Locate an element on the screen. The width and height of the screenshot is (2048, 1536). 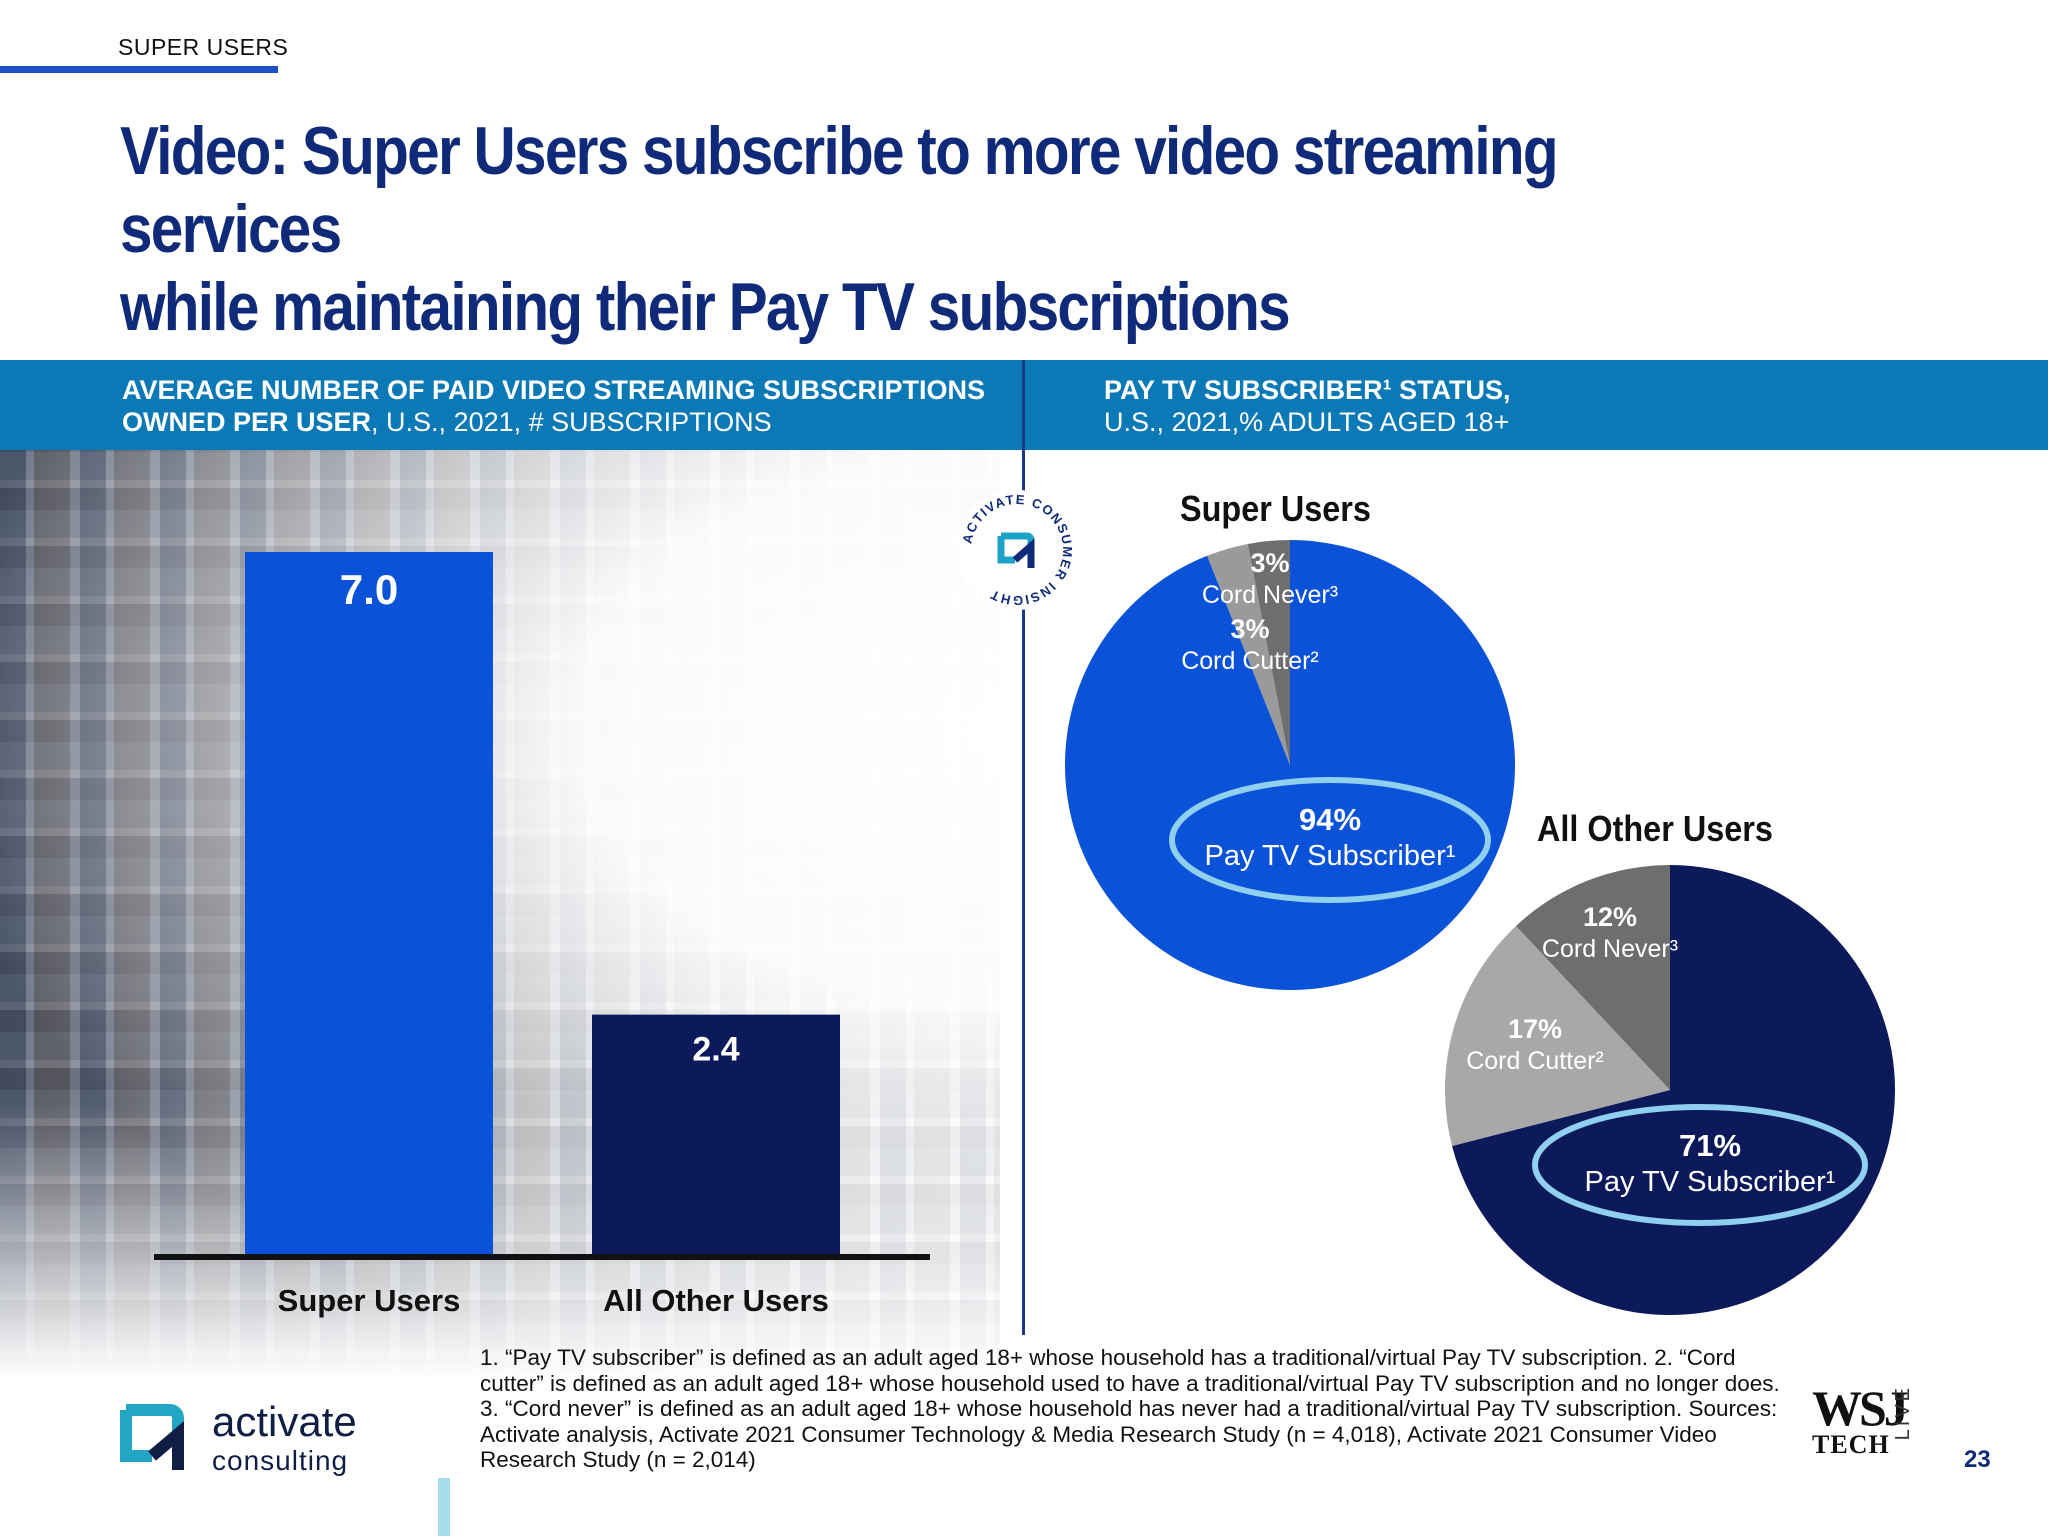
all-other-users-cord-cutter-pct: 17% is located at coordinates (1535, 1029).